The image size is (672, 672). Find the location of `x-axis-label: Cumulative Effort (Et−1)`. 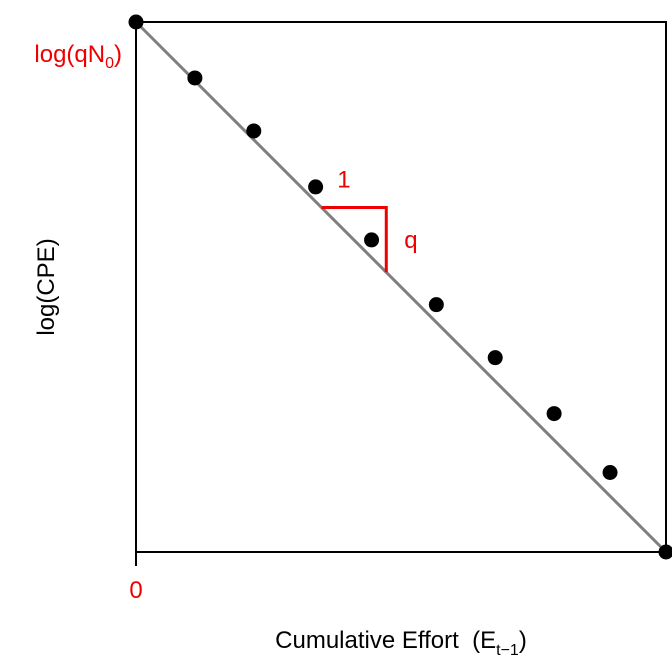

x-axis-label: Cumulative Effort (Et−1) is located at coordinates (401, 643).